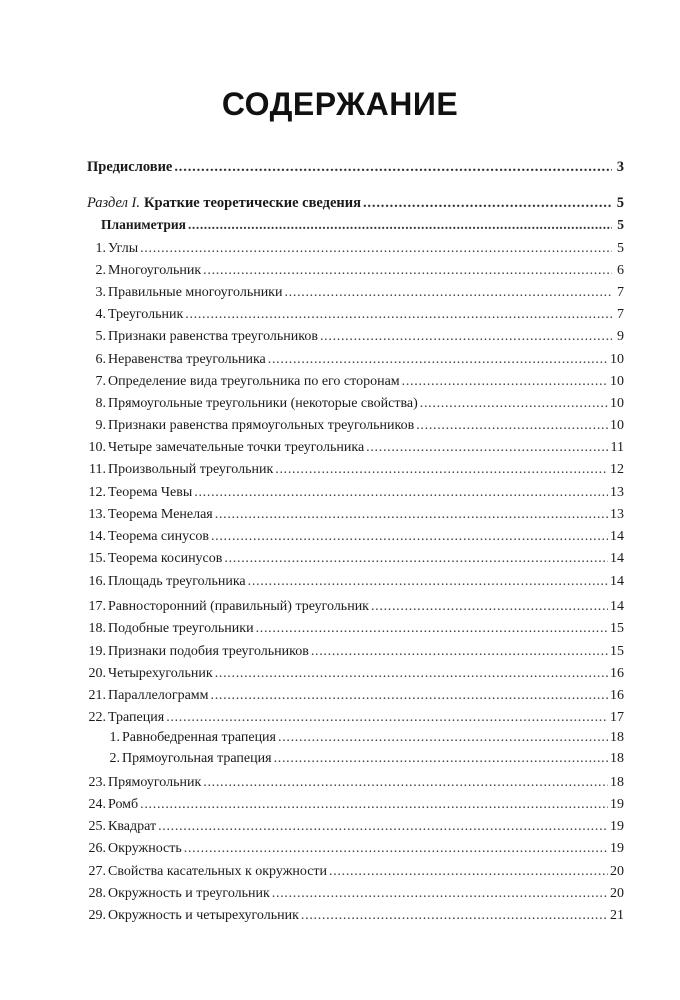 This screenshot has width=680, height=1000. What do you see at coordinates (97, 514) in the screenshot?
I see `entry-number: 13.` at bounding box center [97, 514].